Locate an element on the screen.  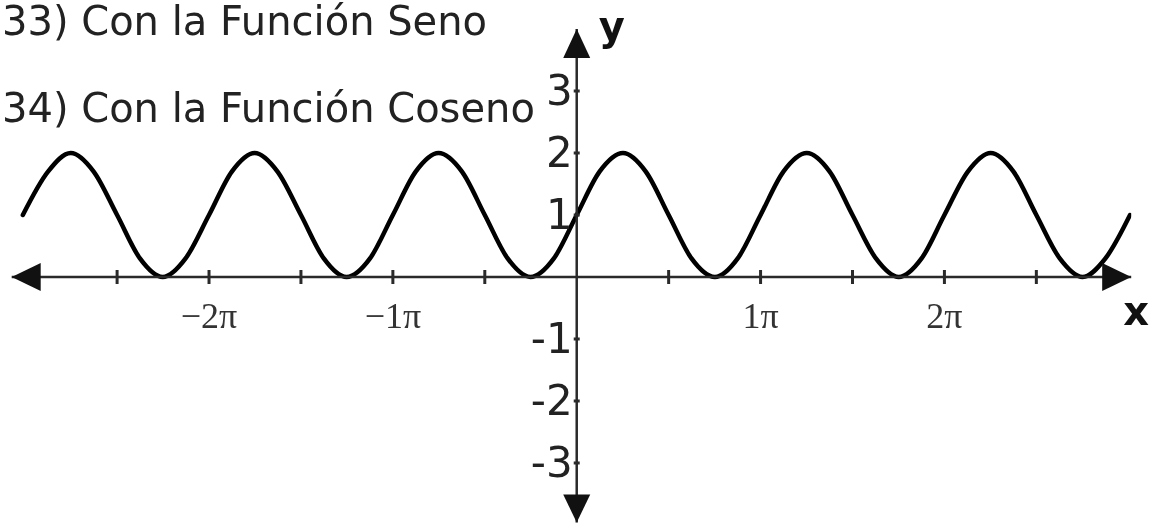
y-tick-label: 3 is located at coordinates (559, 91).